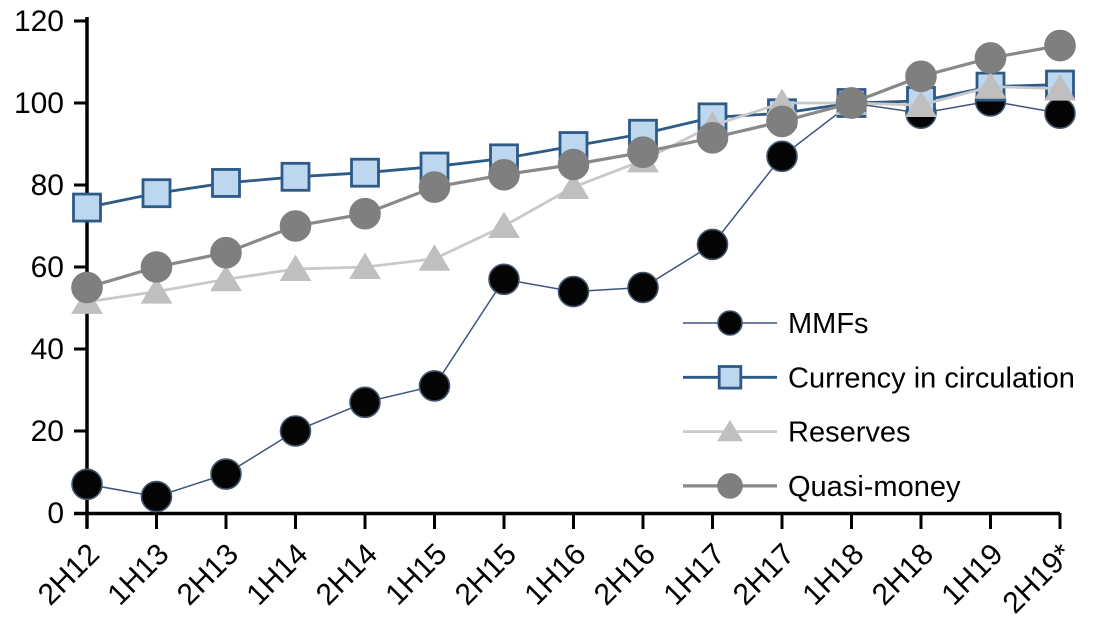  What do you see at coordinates (931, 378) in the screenshot?
I see `legend-label-currency-in-circulation: Currency in circulation` at bounding box center [931, 378].